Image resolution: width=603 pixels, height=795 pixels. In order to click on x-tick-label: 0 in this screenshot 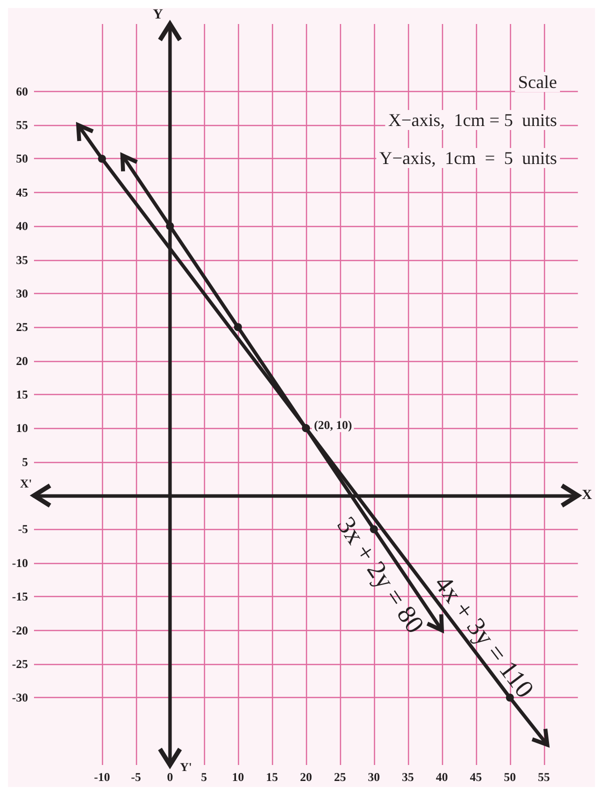, I will do `click(169, 777)`.